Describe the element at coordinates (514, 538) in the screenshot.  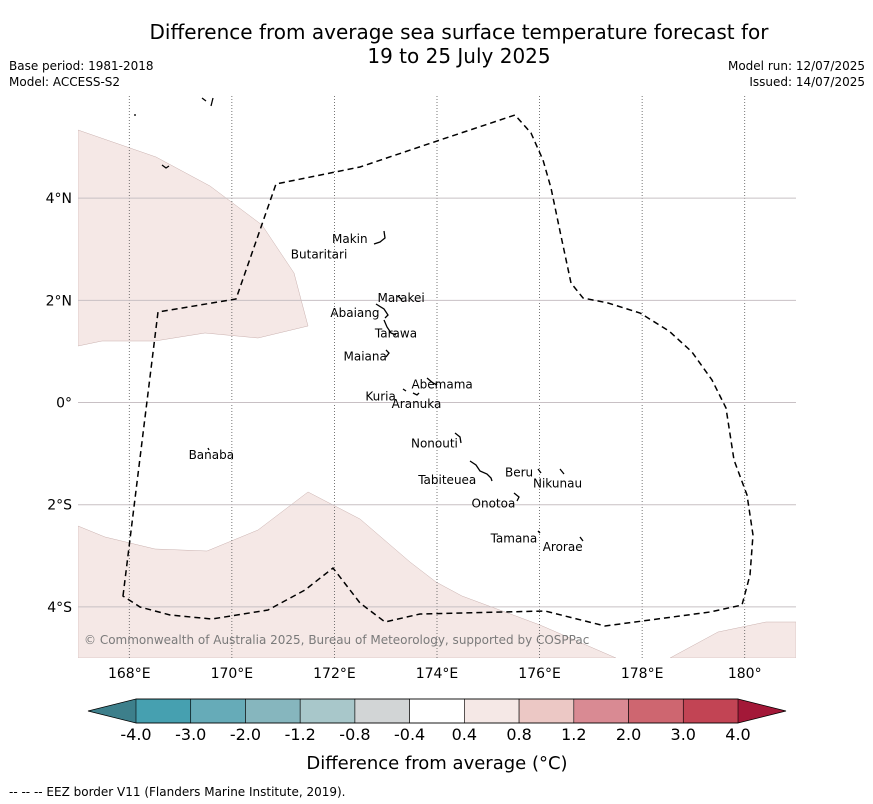
I see `place-label: Tamana` at that location.